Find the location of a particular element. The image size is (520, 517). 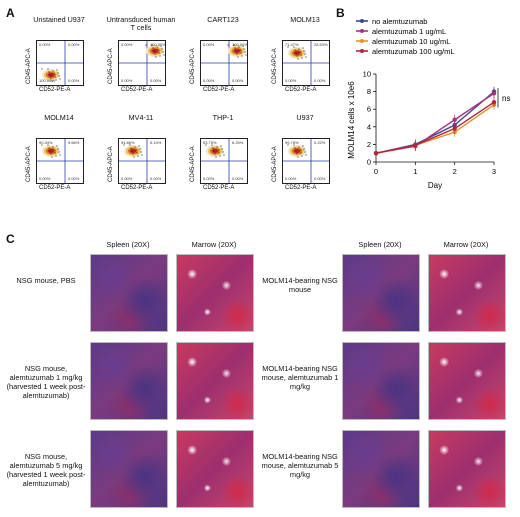

x-tick-label: 1 is located at coordinates (415, 171).